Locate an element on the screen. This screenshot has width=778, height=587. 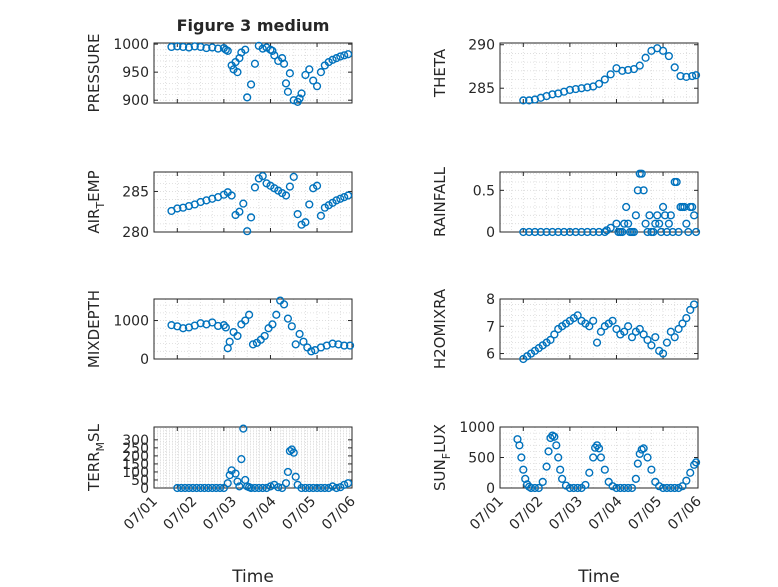
y-tick-label: 900 is located at coordinates (135, 101).